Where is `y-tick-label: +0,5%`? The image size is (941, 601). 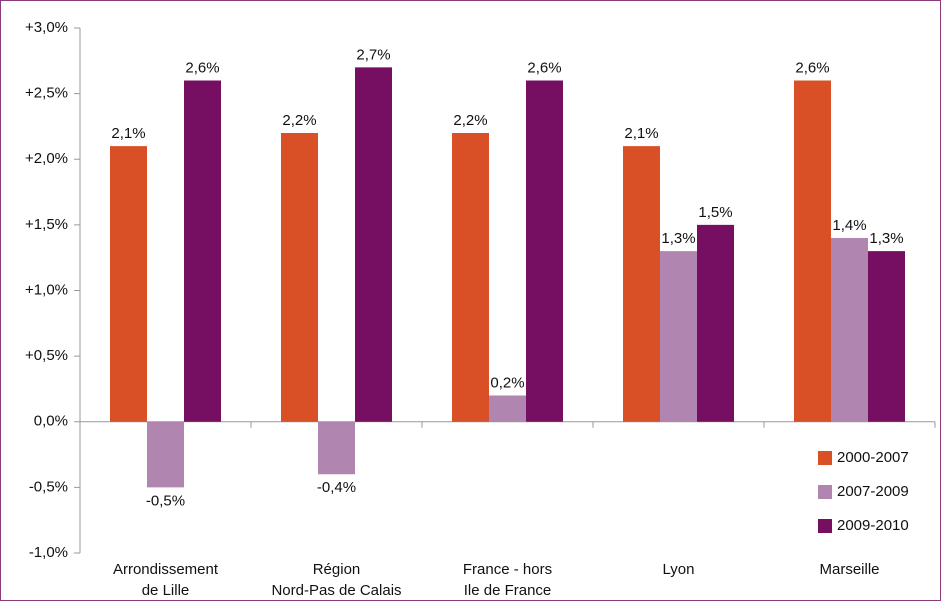 y-tick-label: +0,5% is located at coordinates (46, 355).